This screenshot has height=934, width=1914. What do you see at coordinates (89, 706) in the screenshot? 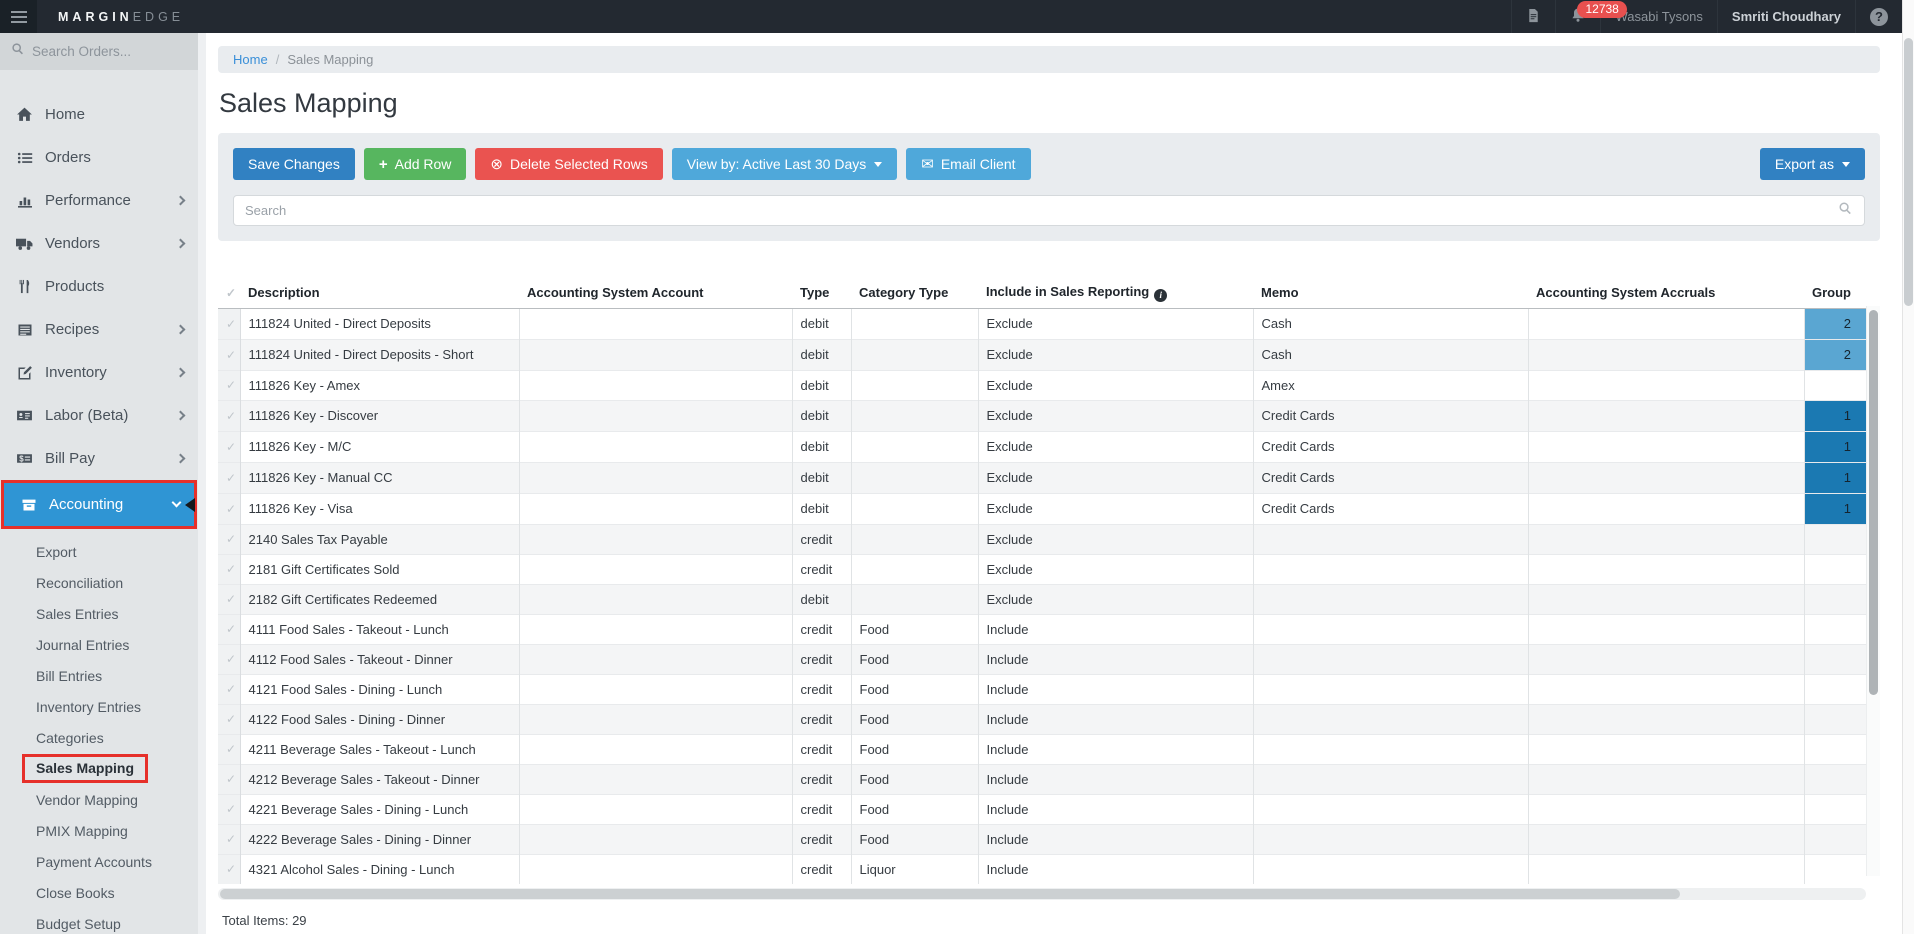
I see `submenu-item-inventory-entries: Inventory Entries` at bounding box center [89, 706].